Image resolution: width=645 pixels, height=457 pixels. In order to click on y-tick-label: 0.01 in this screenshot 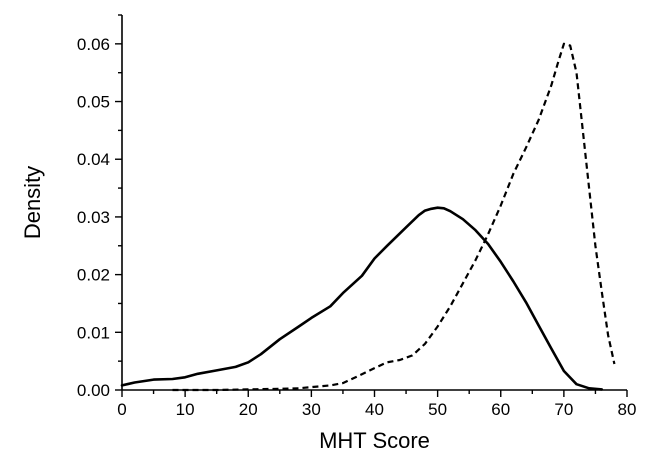, I will do `click(93, 332)`.